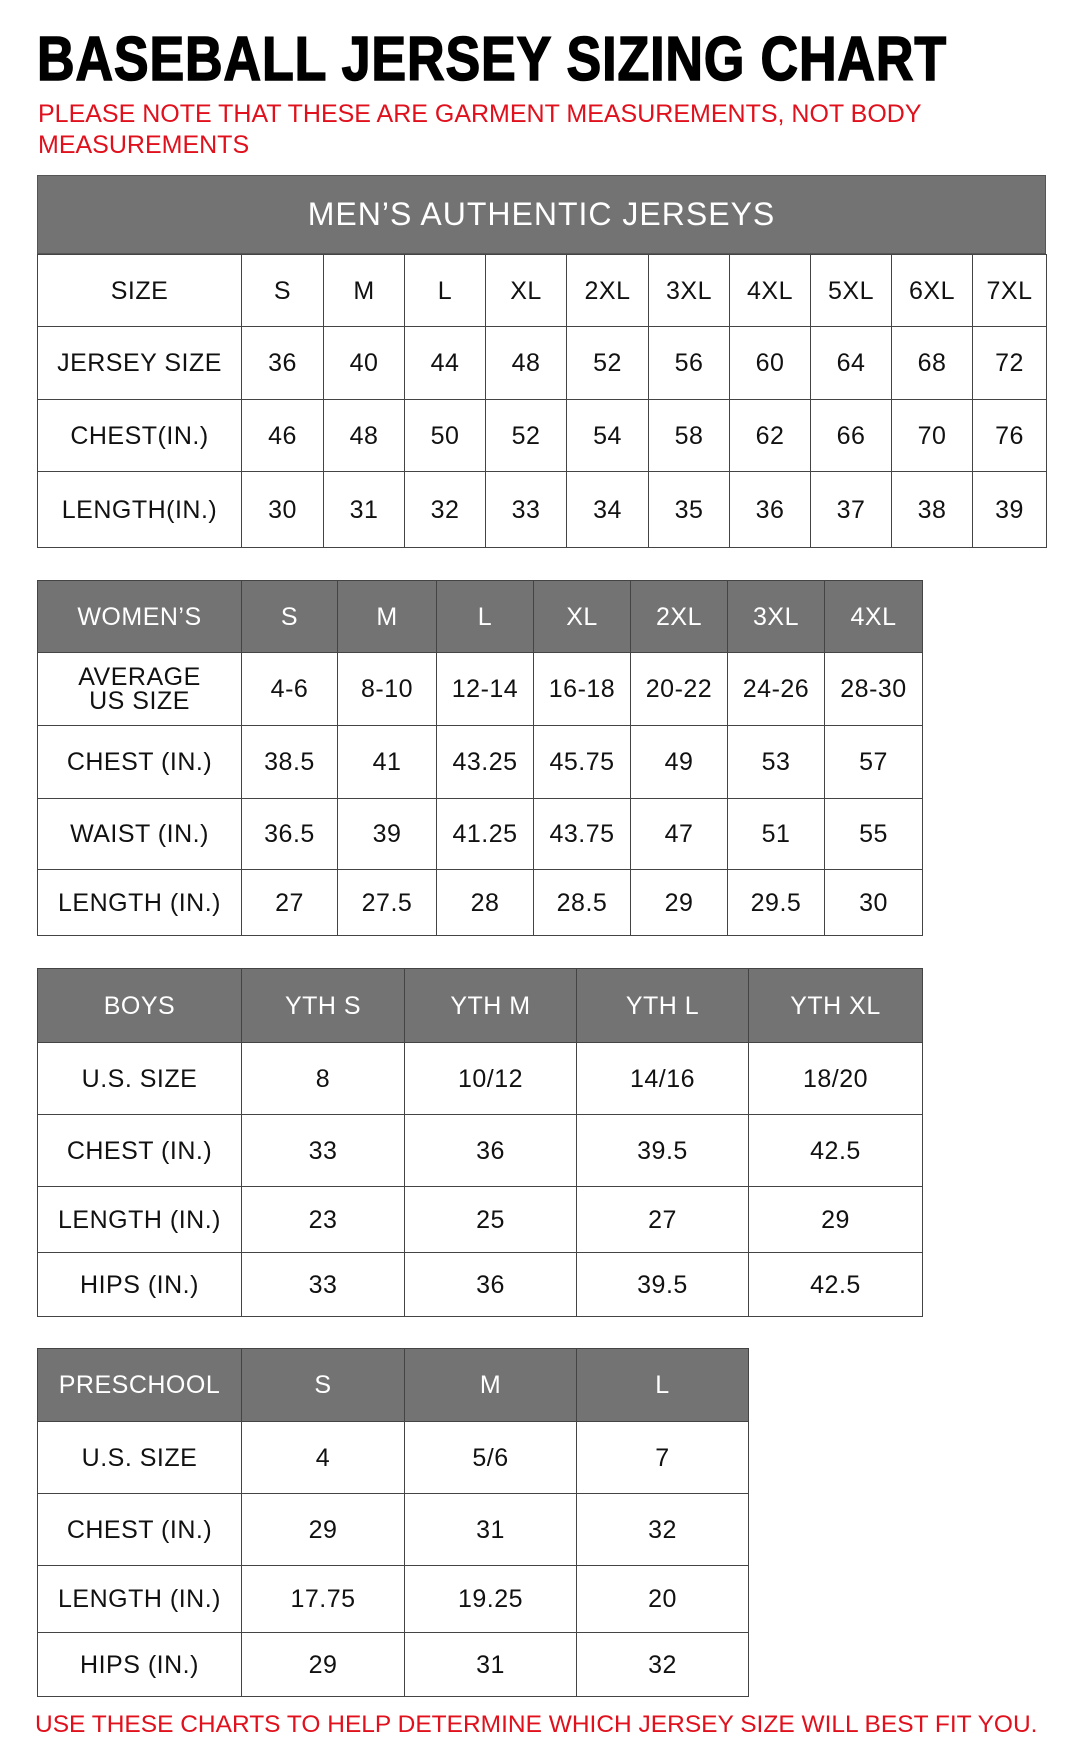 This screenshot has width=1077, height=1743. What do you see at coordinates (679, 834) in the screenshot?
I see `table-cell: 47` at bounding box center [679, 834].